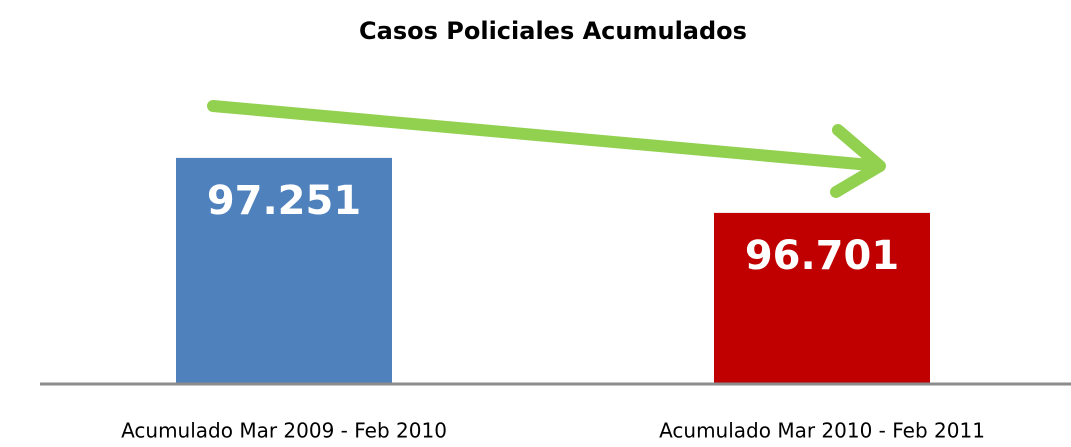  I want to click on chart-title: Casos Policiales Acumulados, so click(553, 31).